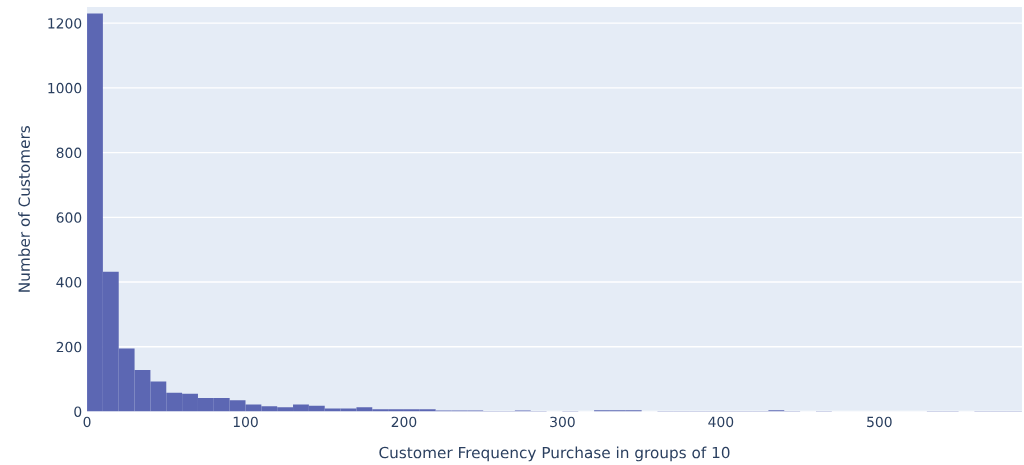 This screenshot has height=465, width=1024. I want to click on y-tick-label: 400, so click(69, 282).